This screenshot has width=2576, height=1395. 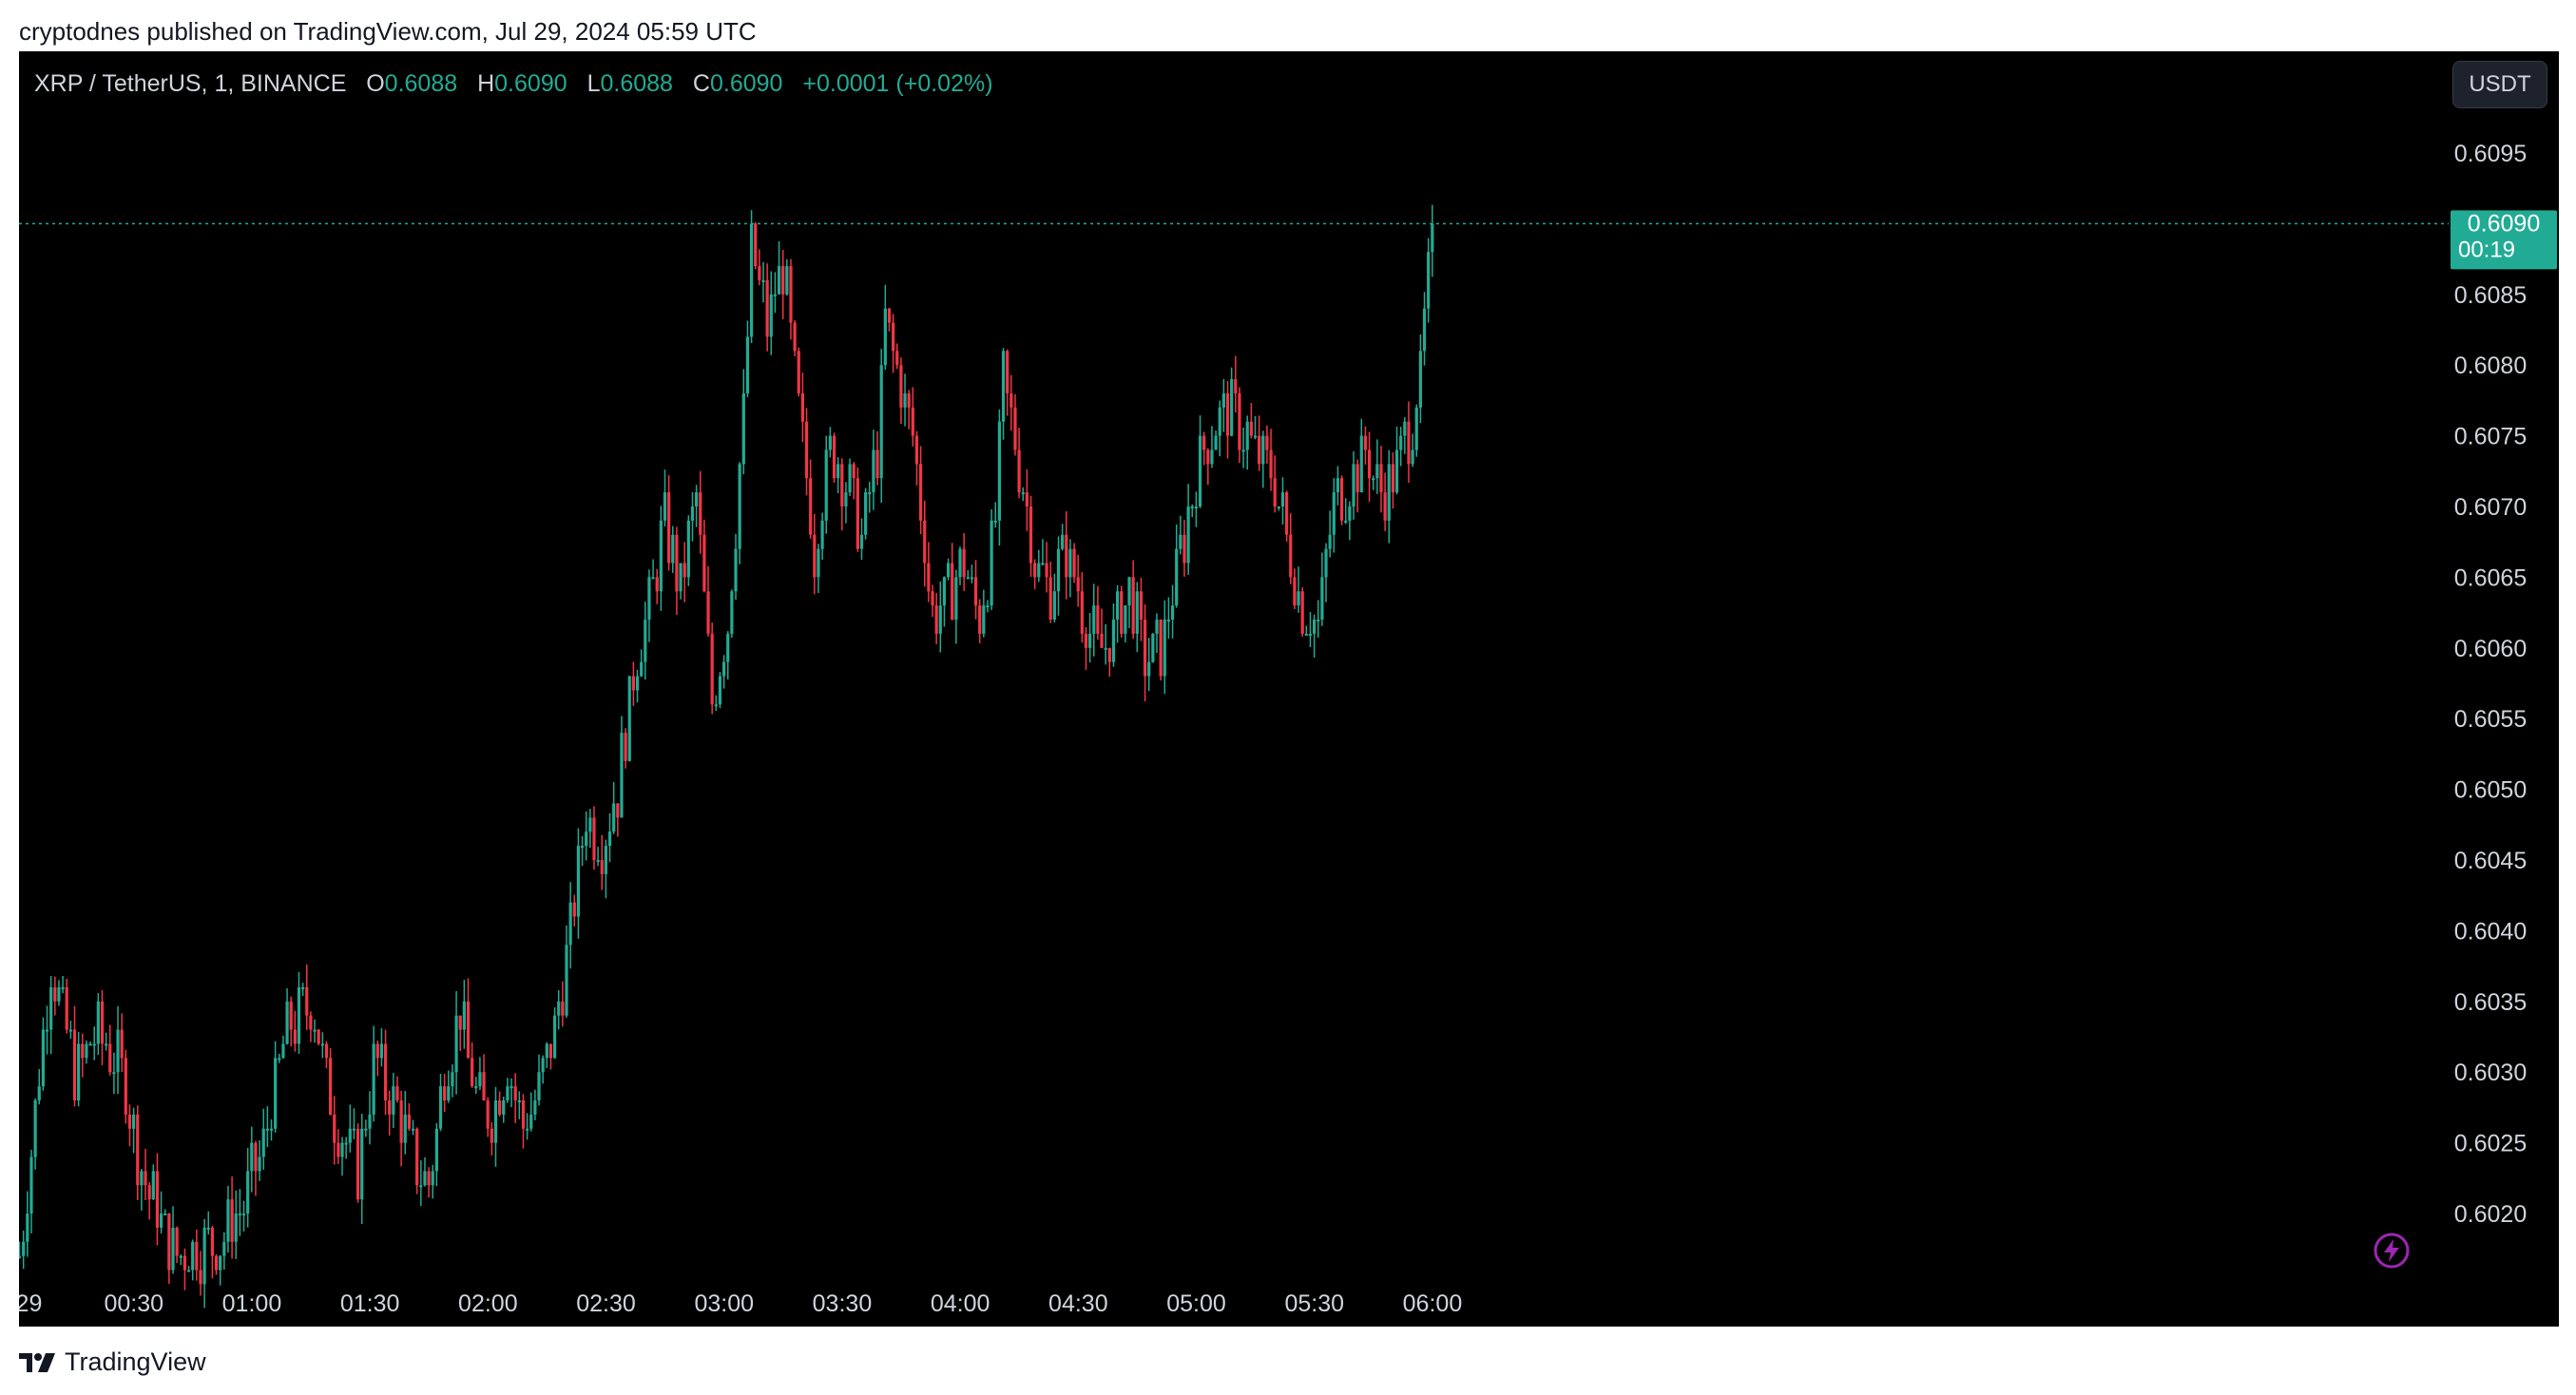 What do you see at coordinates (1433, 1303) in the screenshot?
I see `time-tick-label: 06:00` at bounding box center [1433, 1303].